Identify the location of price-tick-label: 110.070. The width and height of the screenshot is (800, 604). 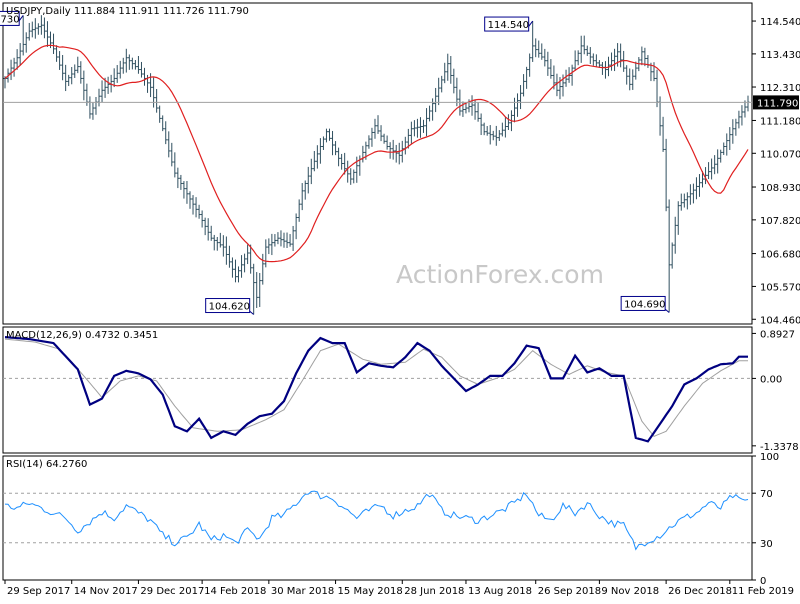
(780, 154).